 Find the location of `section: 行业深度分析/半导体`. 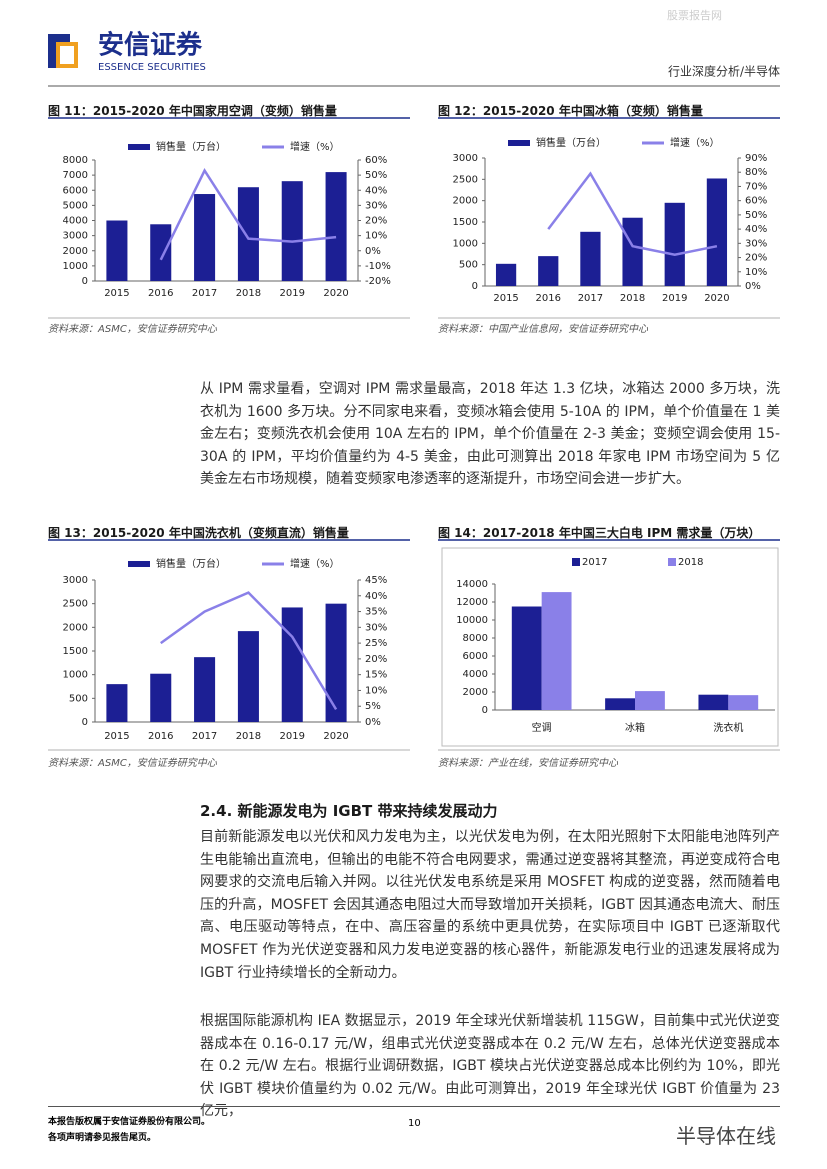

section: 行业深度分析/半导体 is located at coordinates (724, 71).